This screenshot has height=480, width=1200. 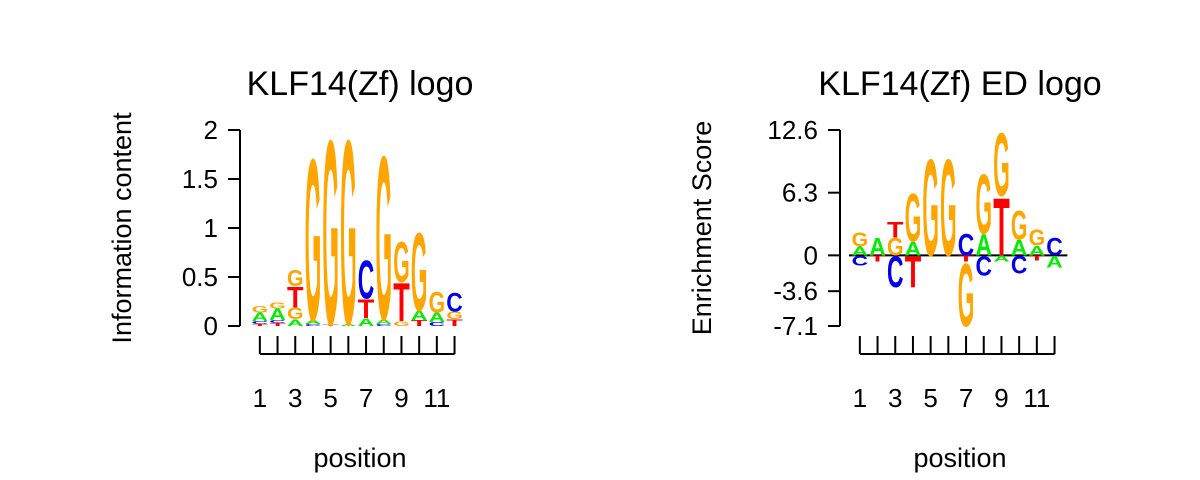 I want to click on y-tick-label: -3.6, so click(x=795, y=291).